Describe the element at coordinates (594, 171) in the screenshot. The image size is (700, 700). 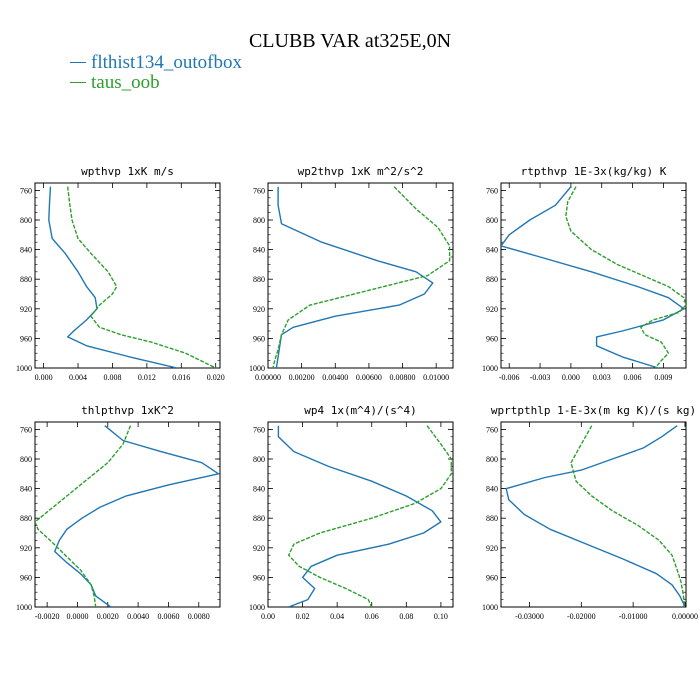
I see `chart-title: rtpthvp 1E-3x(kg/kg) K` at that location.